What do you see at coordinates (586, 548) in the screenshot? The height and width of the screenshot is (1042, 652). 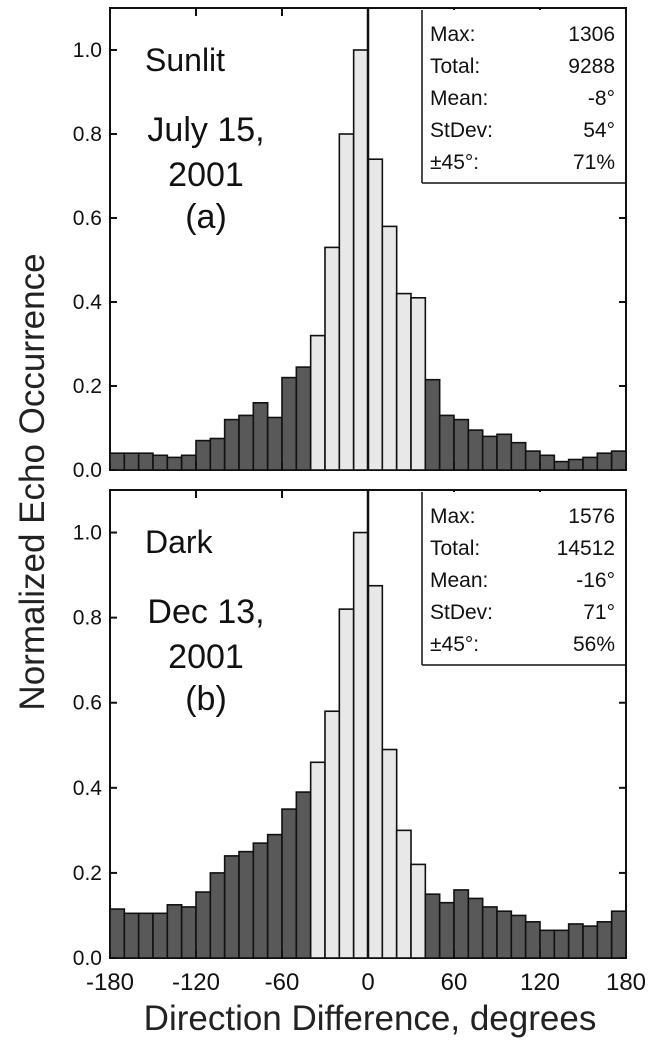 I see `stats-value: 14512` at bounding box center [586, 548].